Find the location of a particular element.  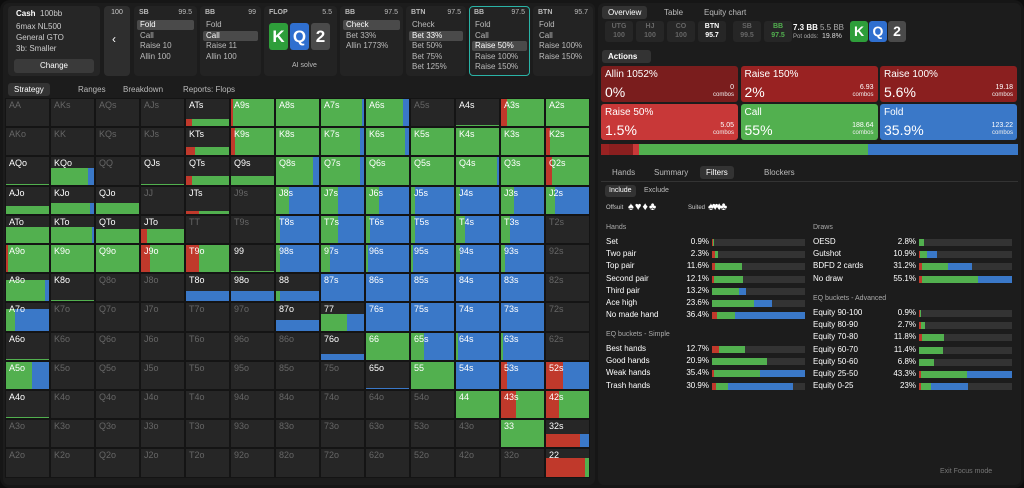

sub-tab: Blockers is located at coordinates (779, 172).